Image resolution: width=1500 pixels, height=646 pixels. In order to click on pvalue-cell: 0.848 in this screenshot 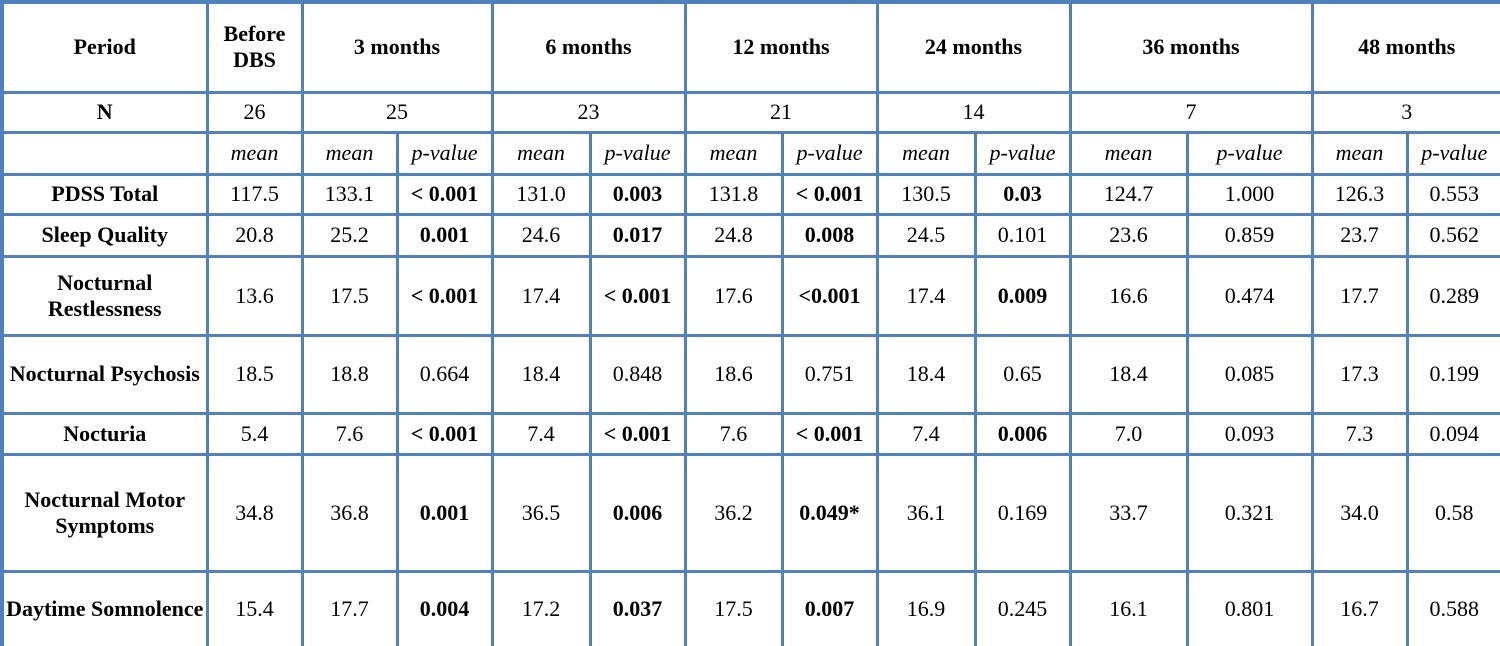, I will do `click(637, 374)`.